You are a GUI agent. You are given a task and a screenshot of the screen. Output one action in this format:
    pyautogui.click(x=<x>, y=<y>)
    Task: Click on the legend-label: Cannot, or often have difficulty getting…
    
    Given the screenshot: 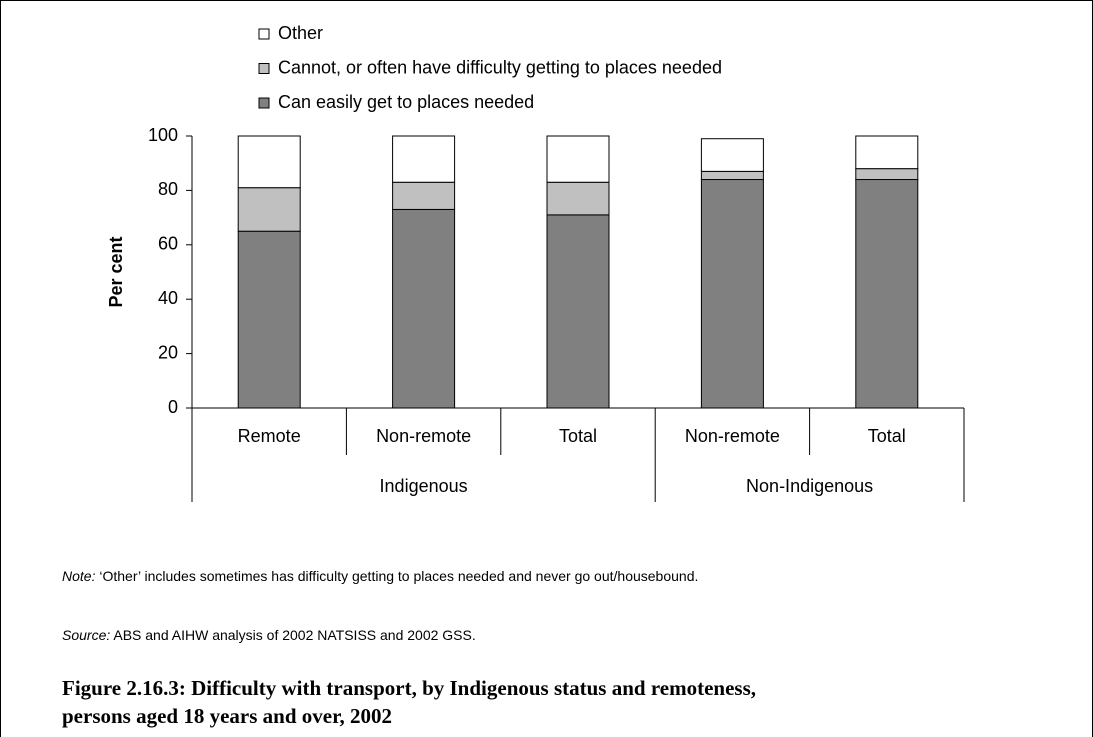 What is the action you would take?
    pyautogui.click(x=500, y=67)
    